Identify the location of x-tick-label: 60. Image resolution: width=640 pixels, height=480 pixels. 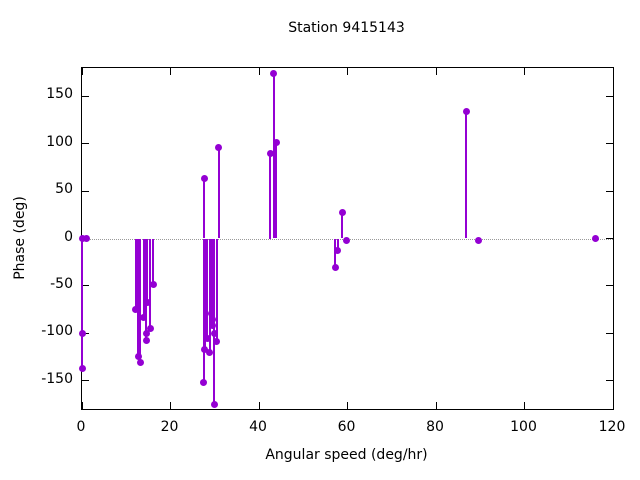
(346, 427).